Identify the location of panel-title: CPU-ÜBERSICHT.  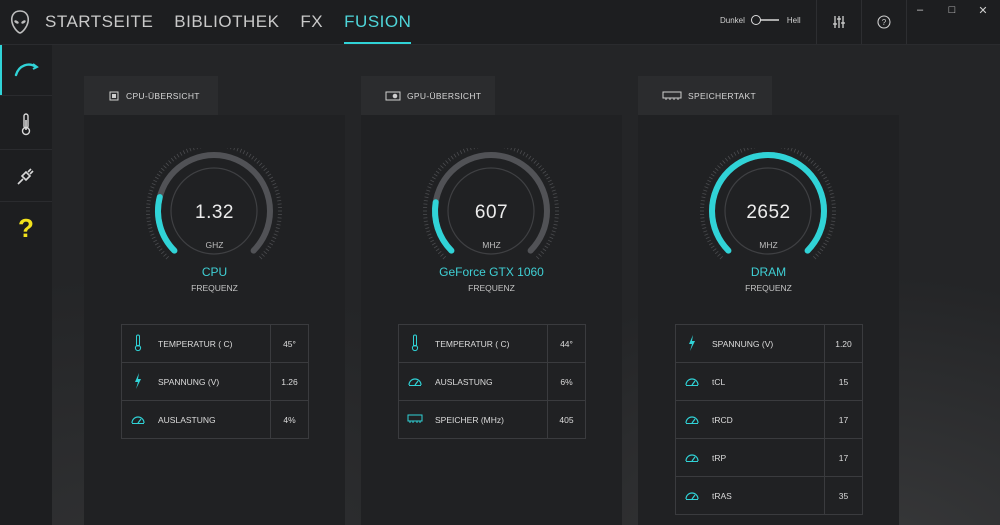
(163, 95).